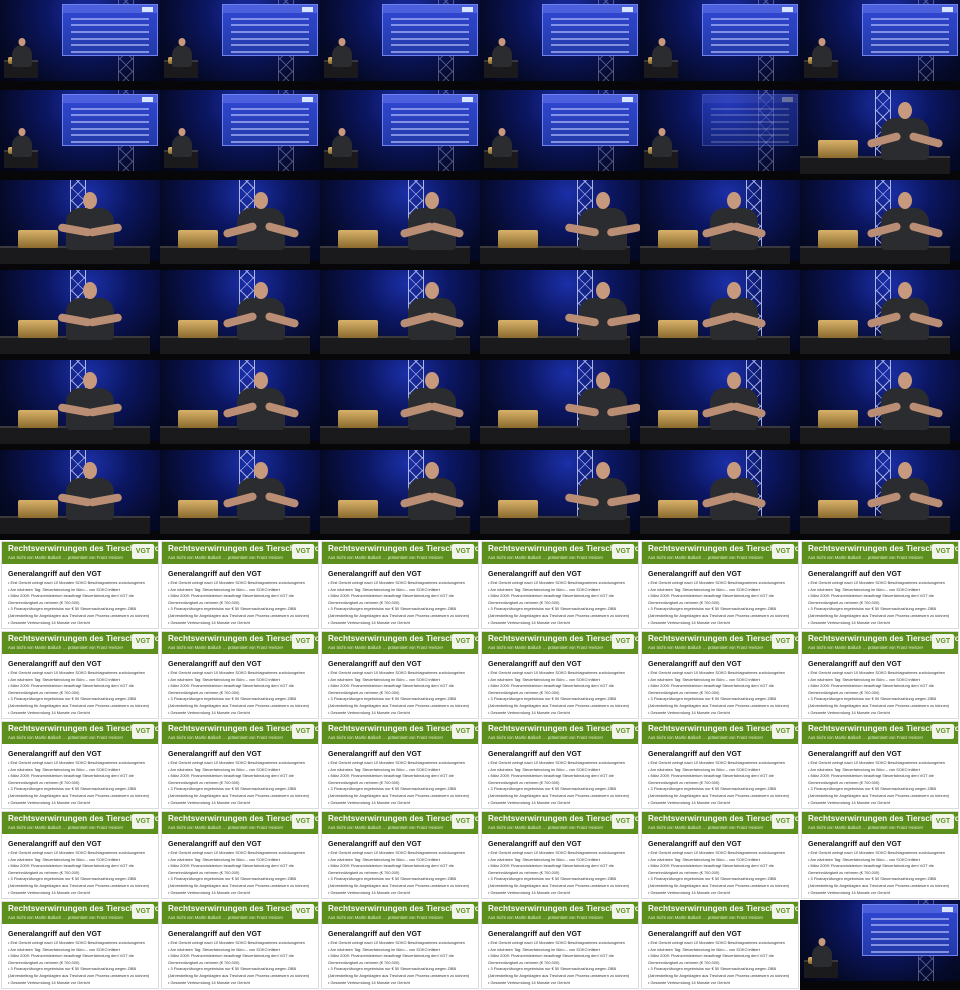 This screenshot has width=960, height=990. I want to click on slide-bullet: Gemeinnützigkeit zu nehmen (€ 700.000), so click(44, 692).